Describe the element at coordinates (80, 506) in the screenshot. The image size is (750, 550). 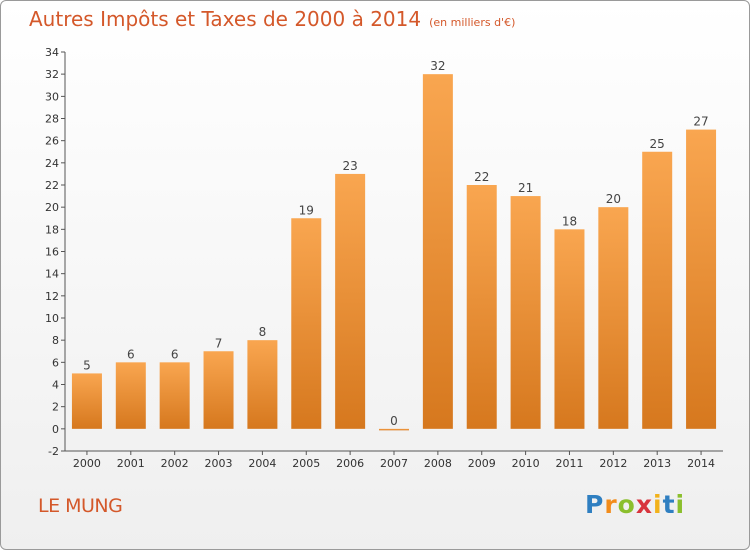
I see `commune-name: LE MUNG` at that location.